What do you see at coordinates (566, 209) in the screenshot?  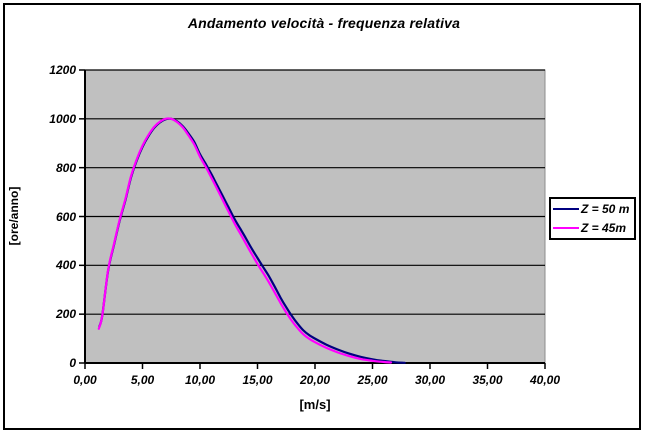 I see `legend-line-sample-z50-icon` at bounding box center [566, 209].